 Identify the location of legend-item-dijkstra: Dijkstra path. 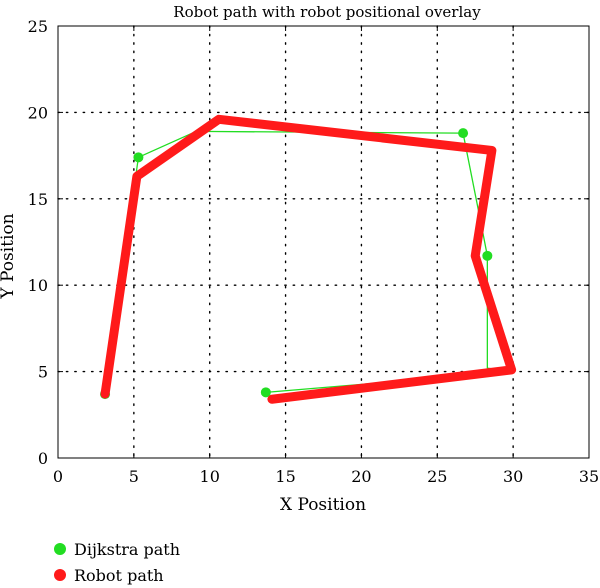
(117, 549).